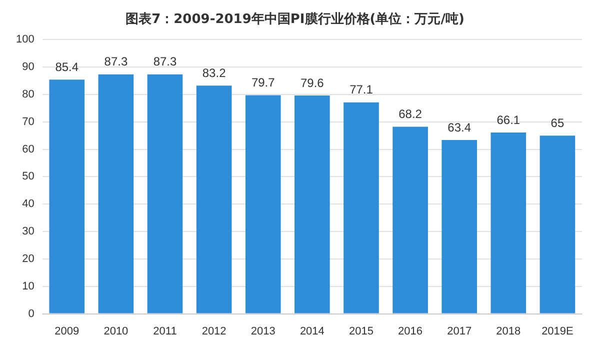 This screenshot has width=600, height=349. What do you see at coordinates (28, 122) in the screenshot?
I see `y-tick-label: 70` at bounding box center [28, 122].